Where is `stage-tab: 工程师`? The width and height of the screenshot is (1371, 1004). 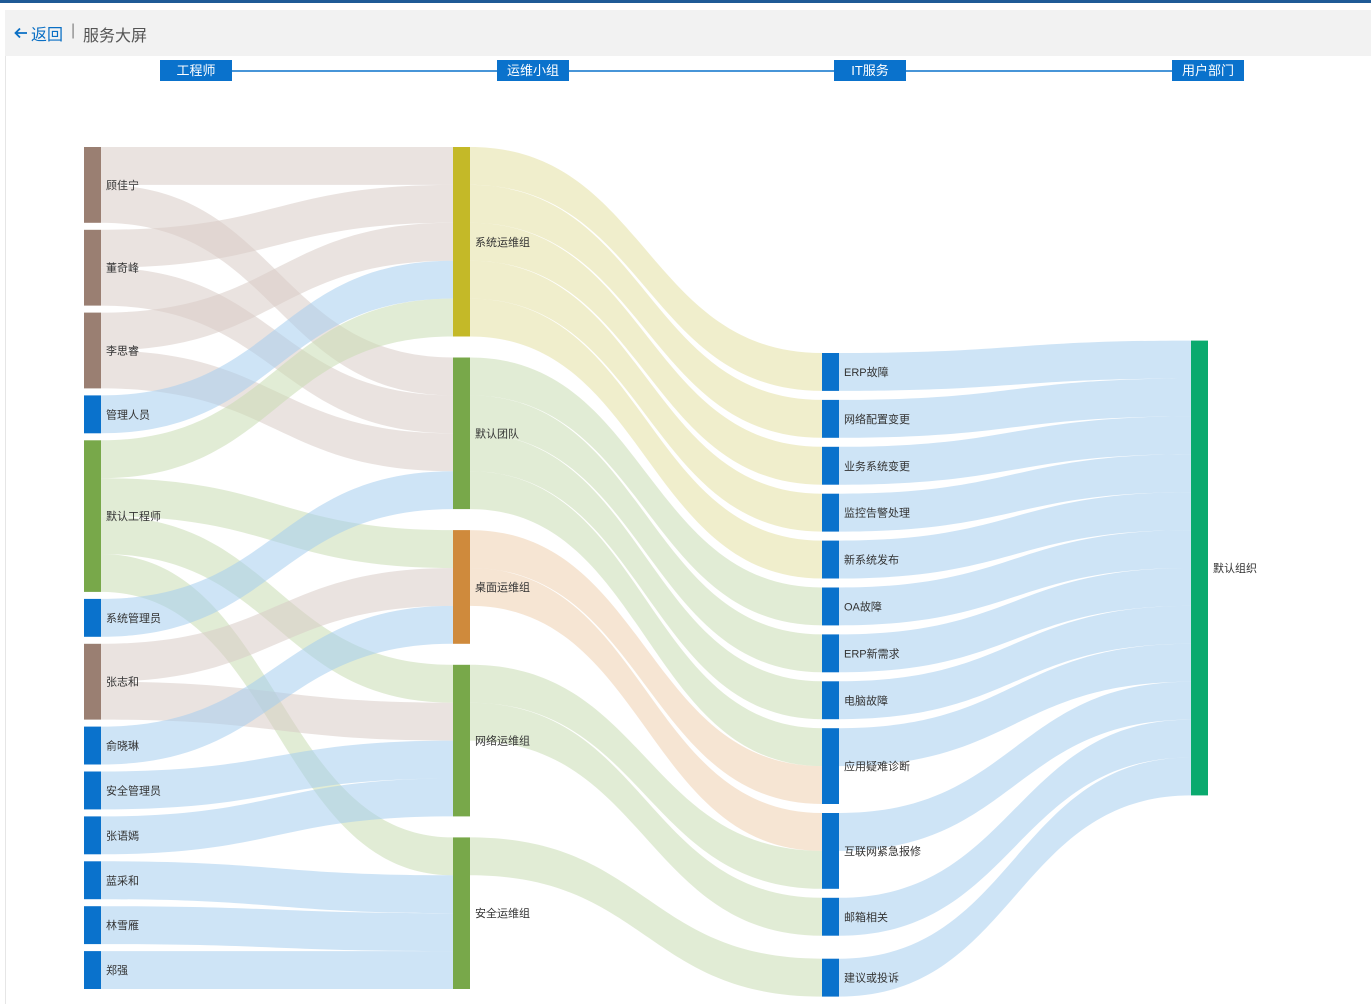 stage-tab: 工程师 is located at coordinates (196, 70).